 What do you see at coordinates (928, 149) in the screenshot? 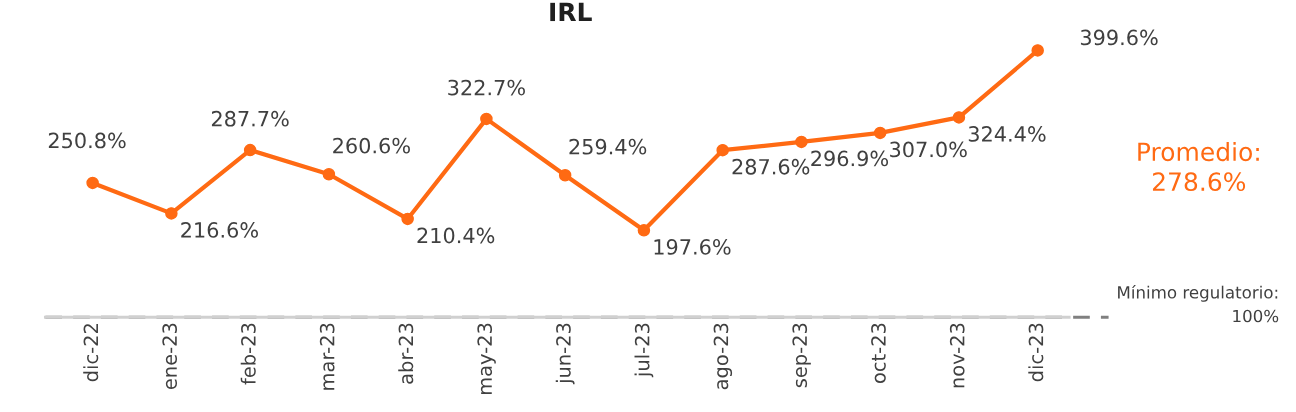
I see `data-label: 307.0%` at bounding box center [928, 149].